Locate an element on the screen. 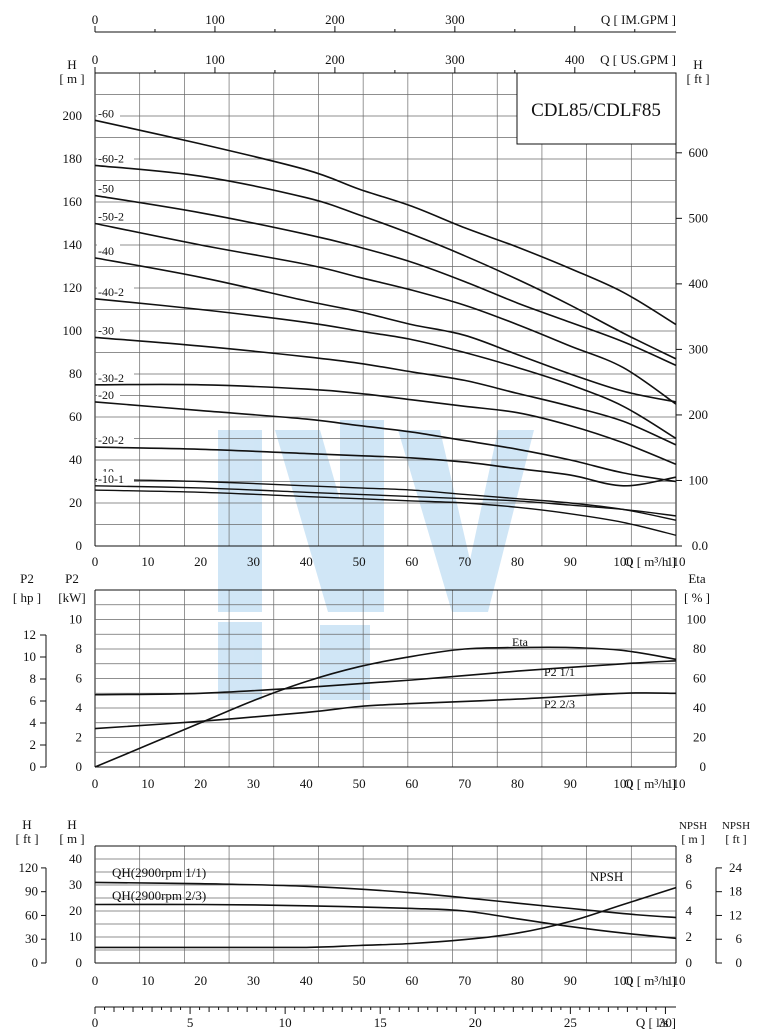  power-hp-tick: 4 is located at coordinates (33, 722).